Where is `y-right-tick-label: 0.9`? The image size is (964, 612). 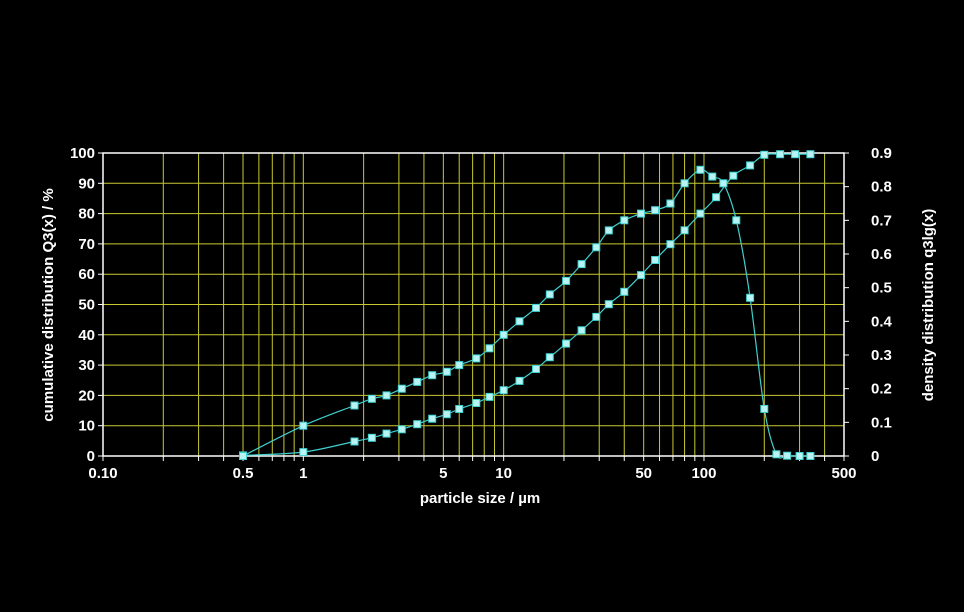
y-right-tick-label: 0.9 is located at coordinates (881, 153).